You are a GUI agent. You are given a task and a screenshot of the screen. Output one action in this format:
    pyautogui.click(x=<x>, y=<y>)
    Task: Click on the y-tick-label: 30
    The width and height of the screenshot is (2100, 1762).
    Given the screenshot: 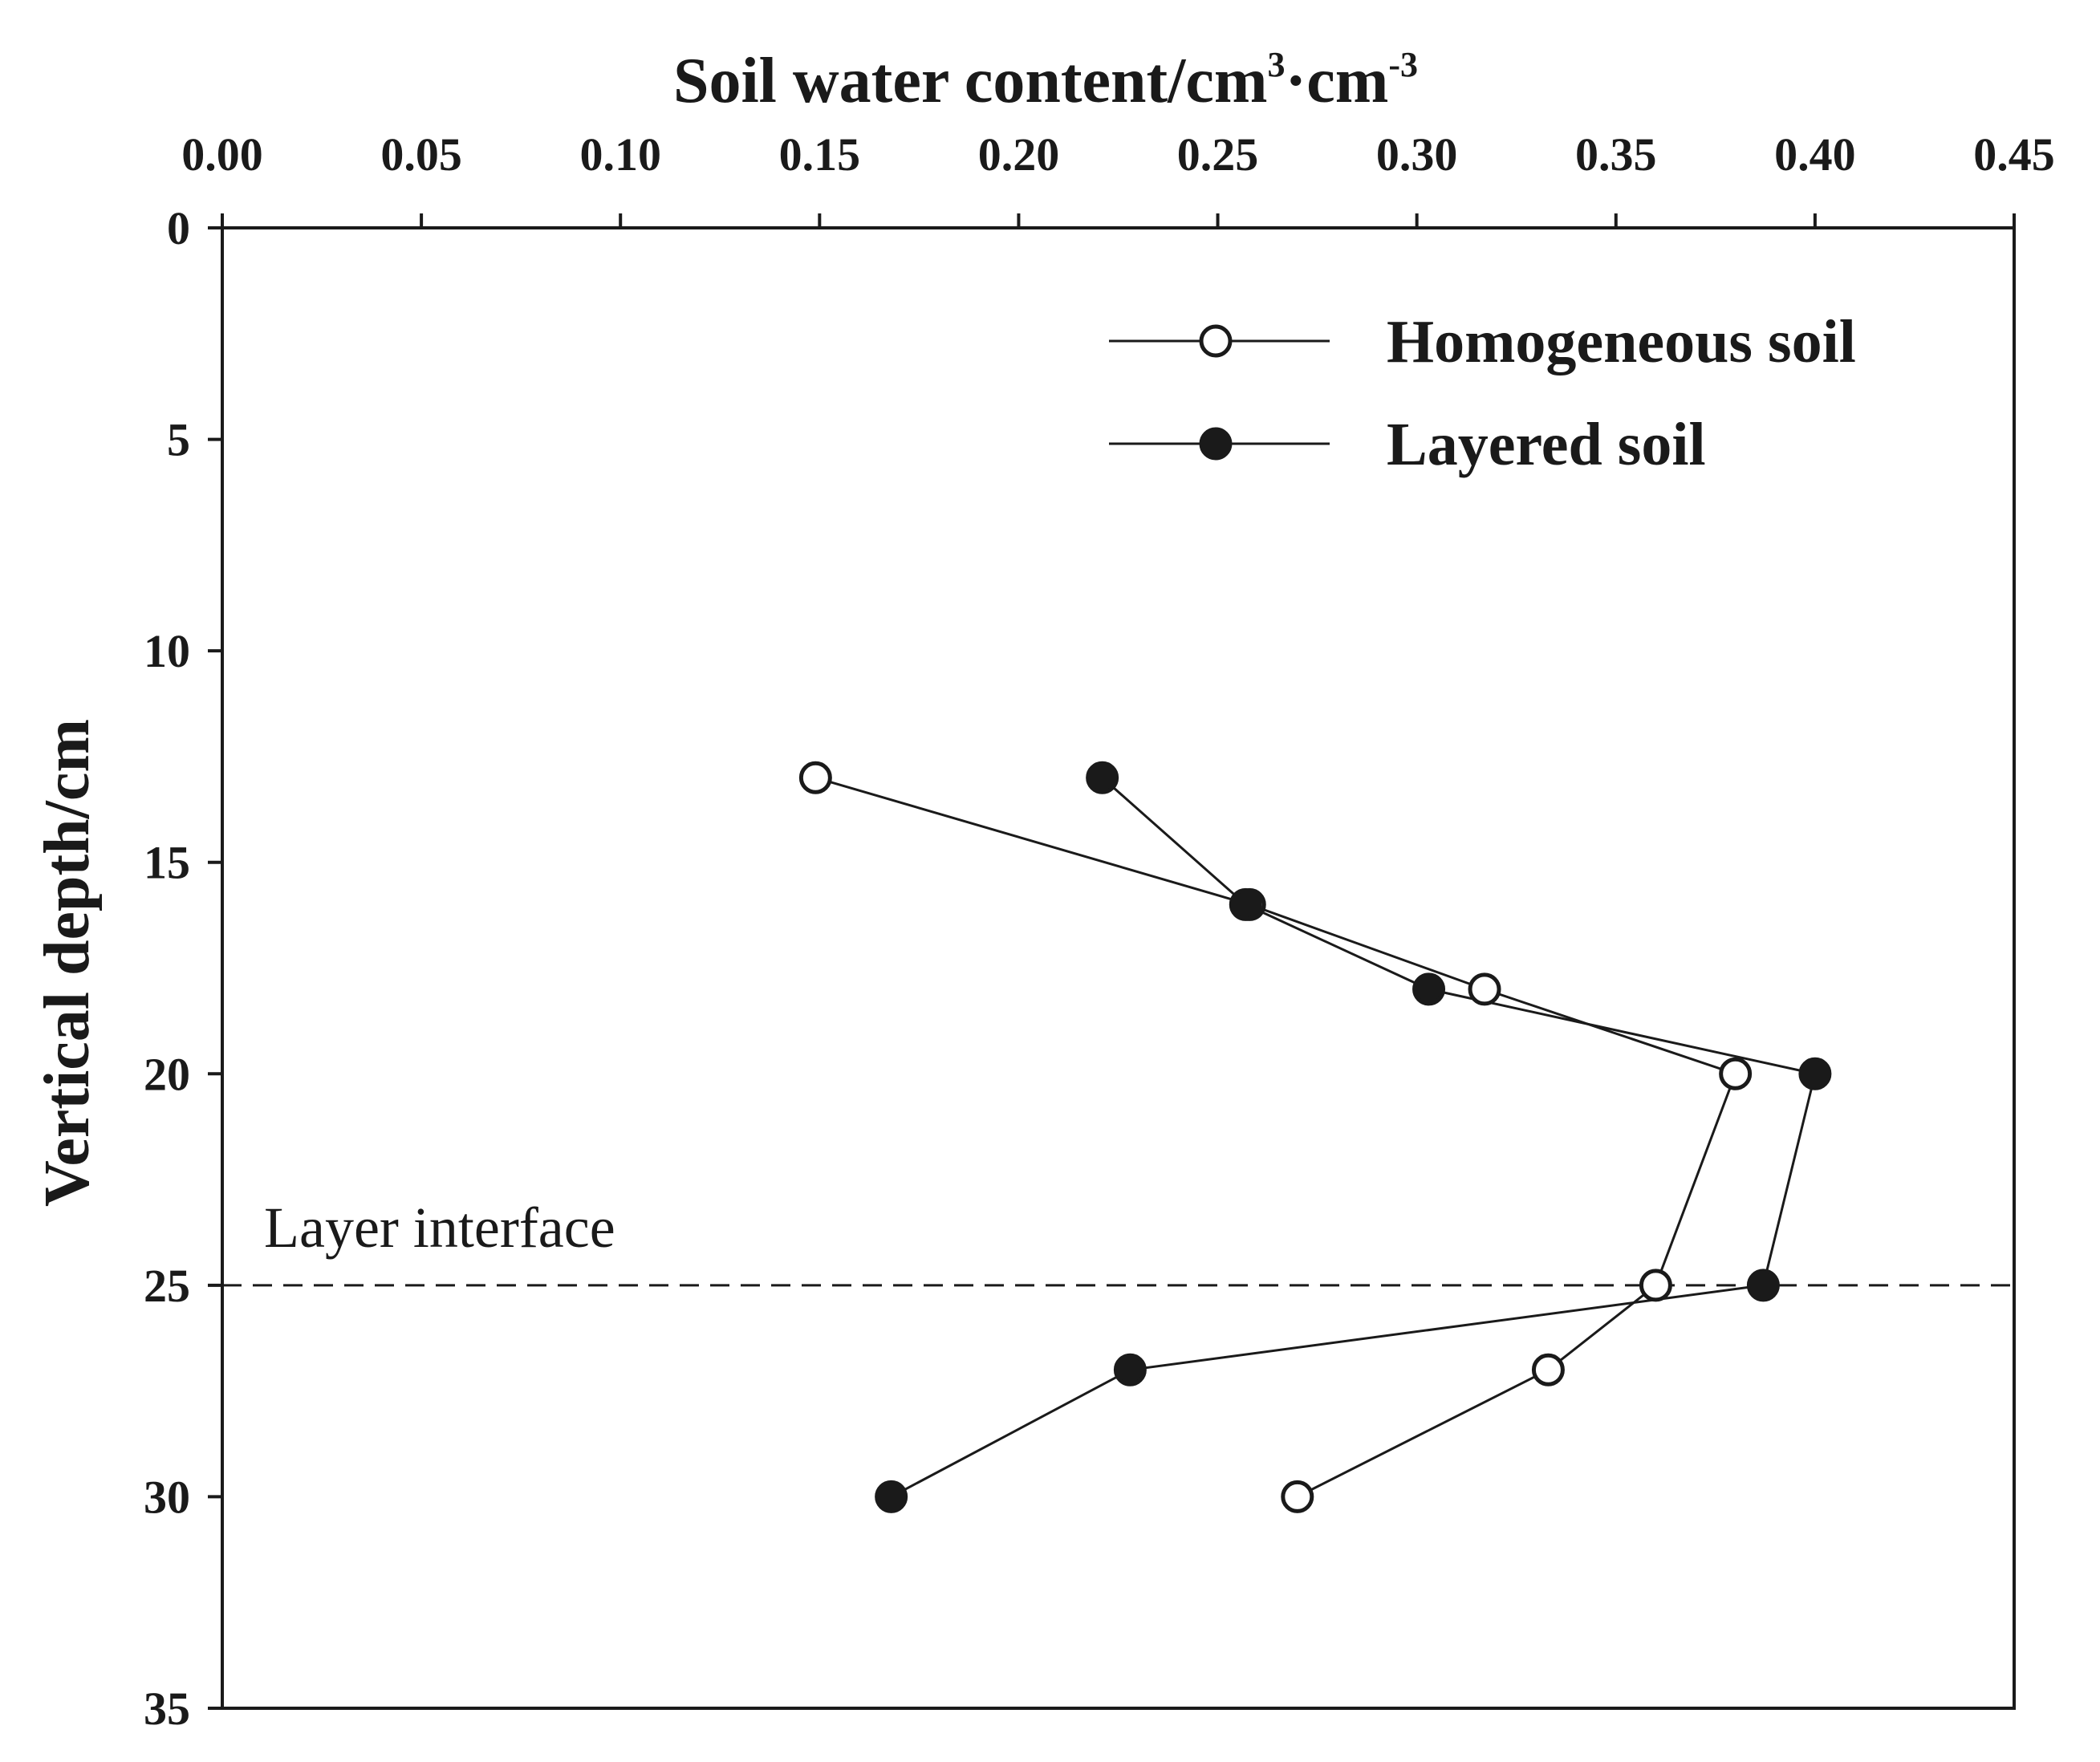 What is the action you would take?
    pyautogui.click(x=167, y=1497)
    